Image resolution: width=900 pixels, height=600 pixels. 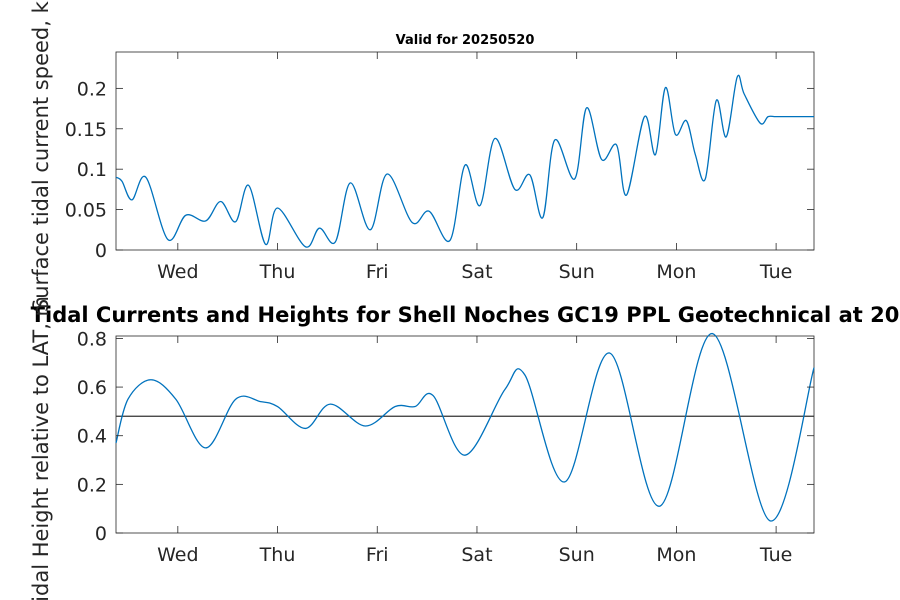 What do you see at coordinates (41, 156) in the screenshot?
I see `current-speed-ylabel: Surface tidal current speed, kn` at bounding box center [41, 156].